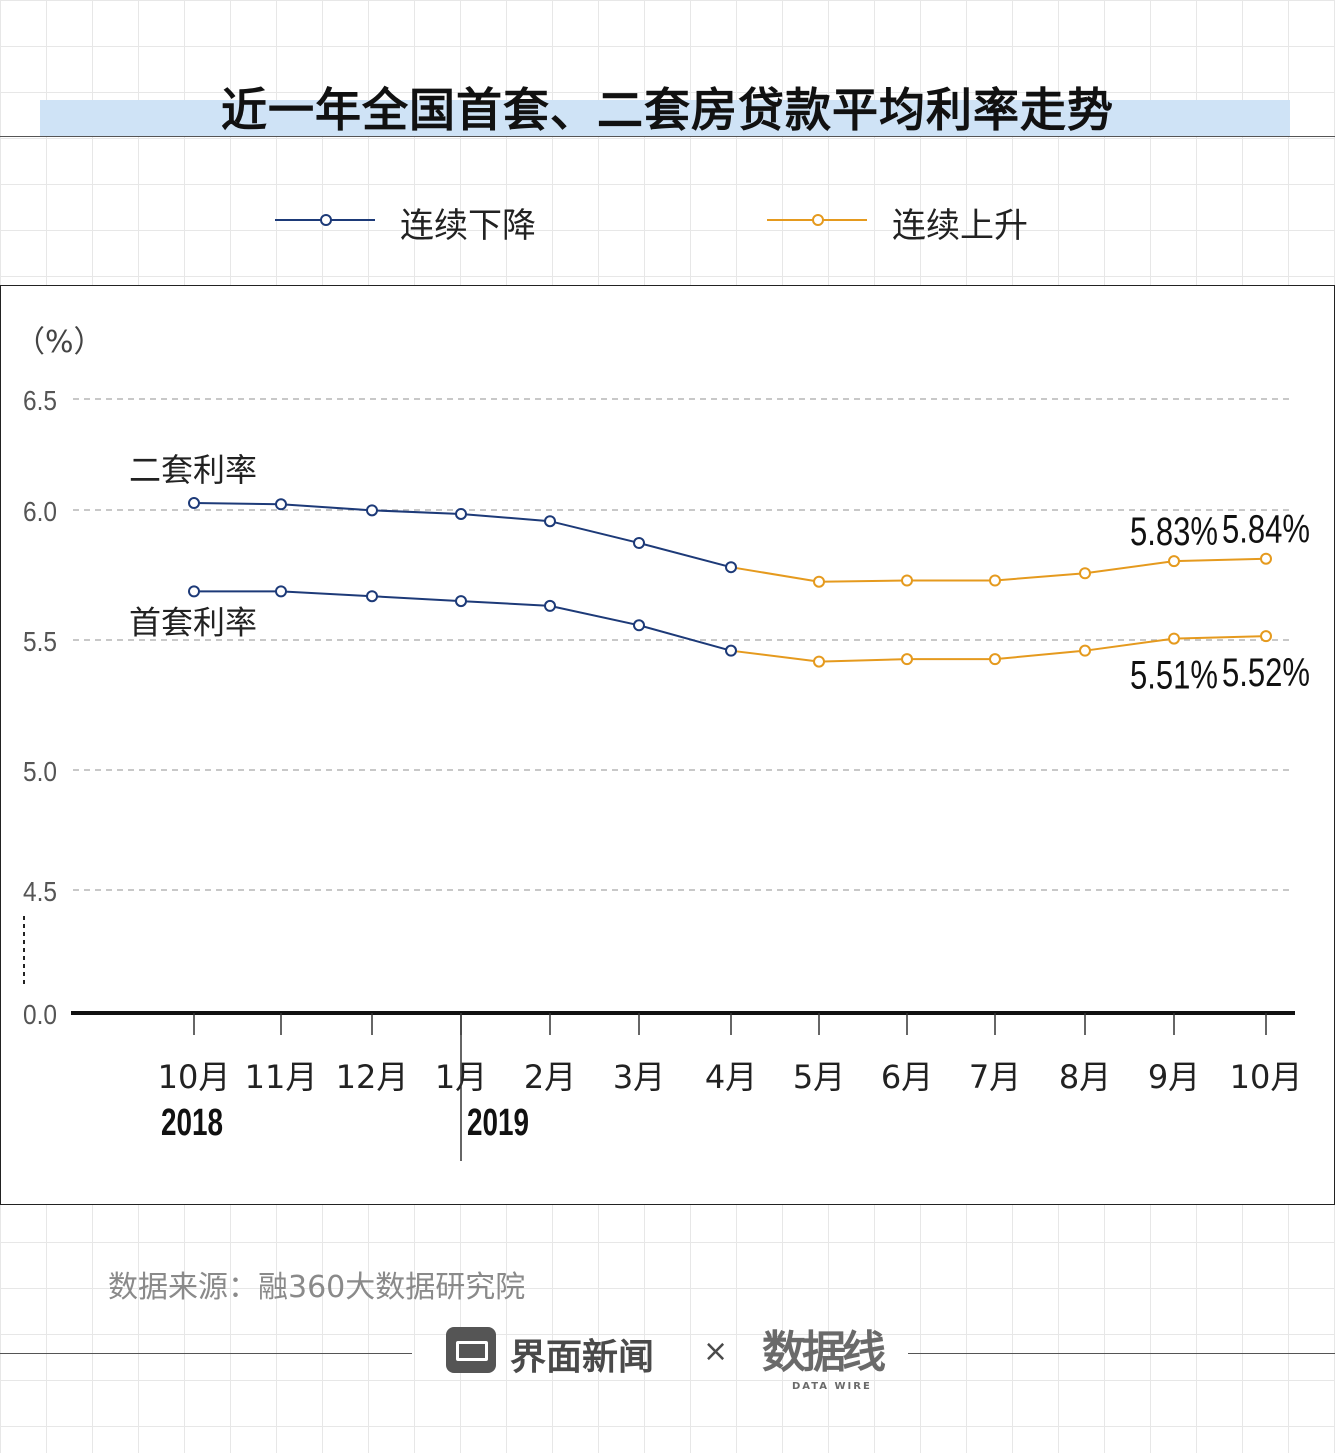 The width and height of the screenshot is (1335, 1453). What do you see at coordinates (818, 220) in the screenshot?
I see `legend-rising-marker` at bounding box center [818, 220].